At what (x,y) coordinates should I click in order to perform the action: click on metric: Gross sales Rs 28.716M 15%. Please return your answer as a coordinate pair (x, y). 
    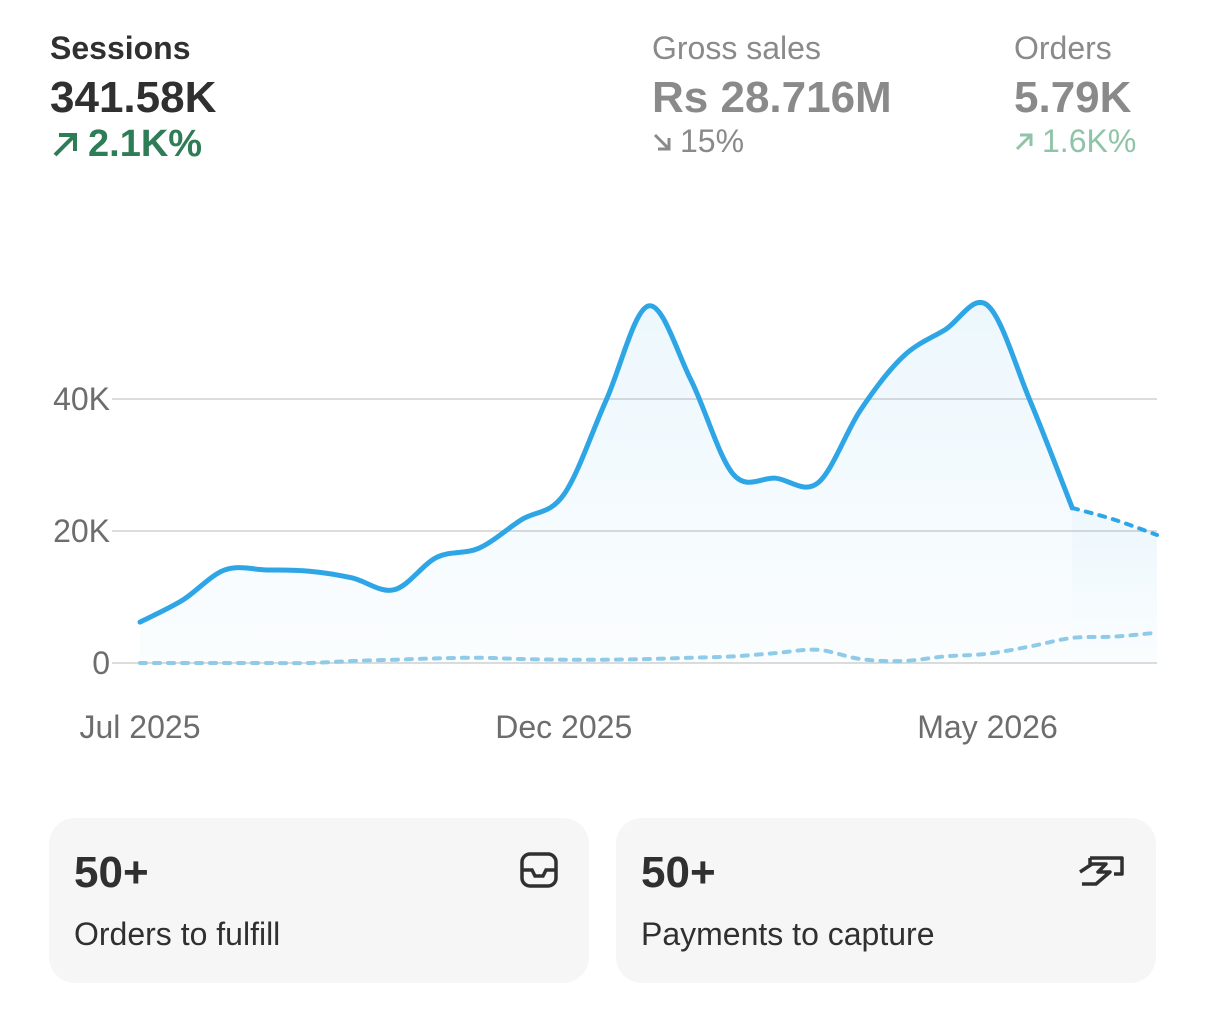
    Looking at the image, I should click on (772, 95).